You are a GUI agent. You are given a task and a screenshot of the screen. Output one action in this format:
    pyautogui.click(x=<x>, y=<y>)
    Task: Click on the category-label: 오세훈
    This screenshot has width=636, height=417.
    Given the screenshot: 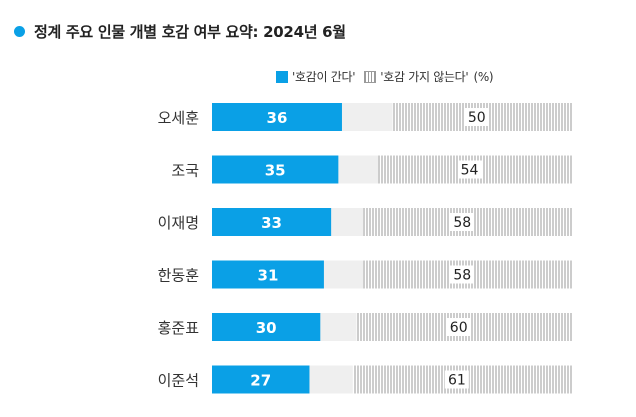 What is the action you would take?
    pyautogui.click(x=178, y=118)
    